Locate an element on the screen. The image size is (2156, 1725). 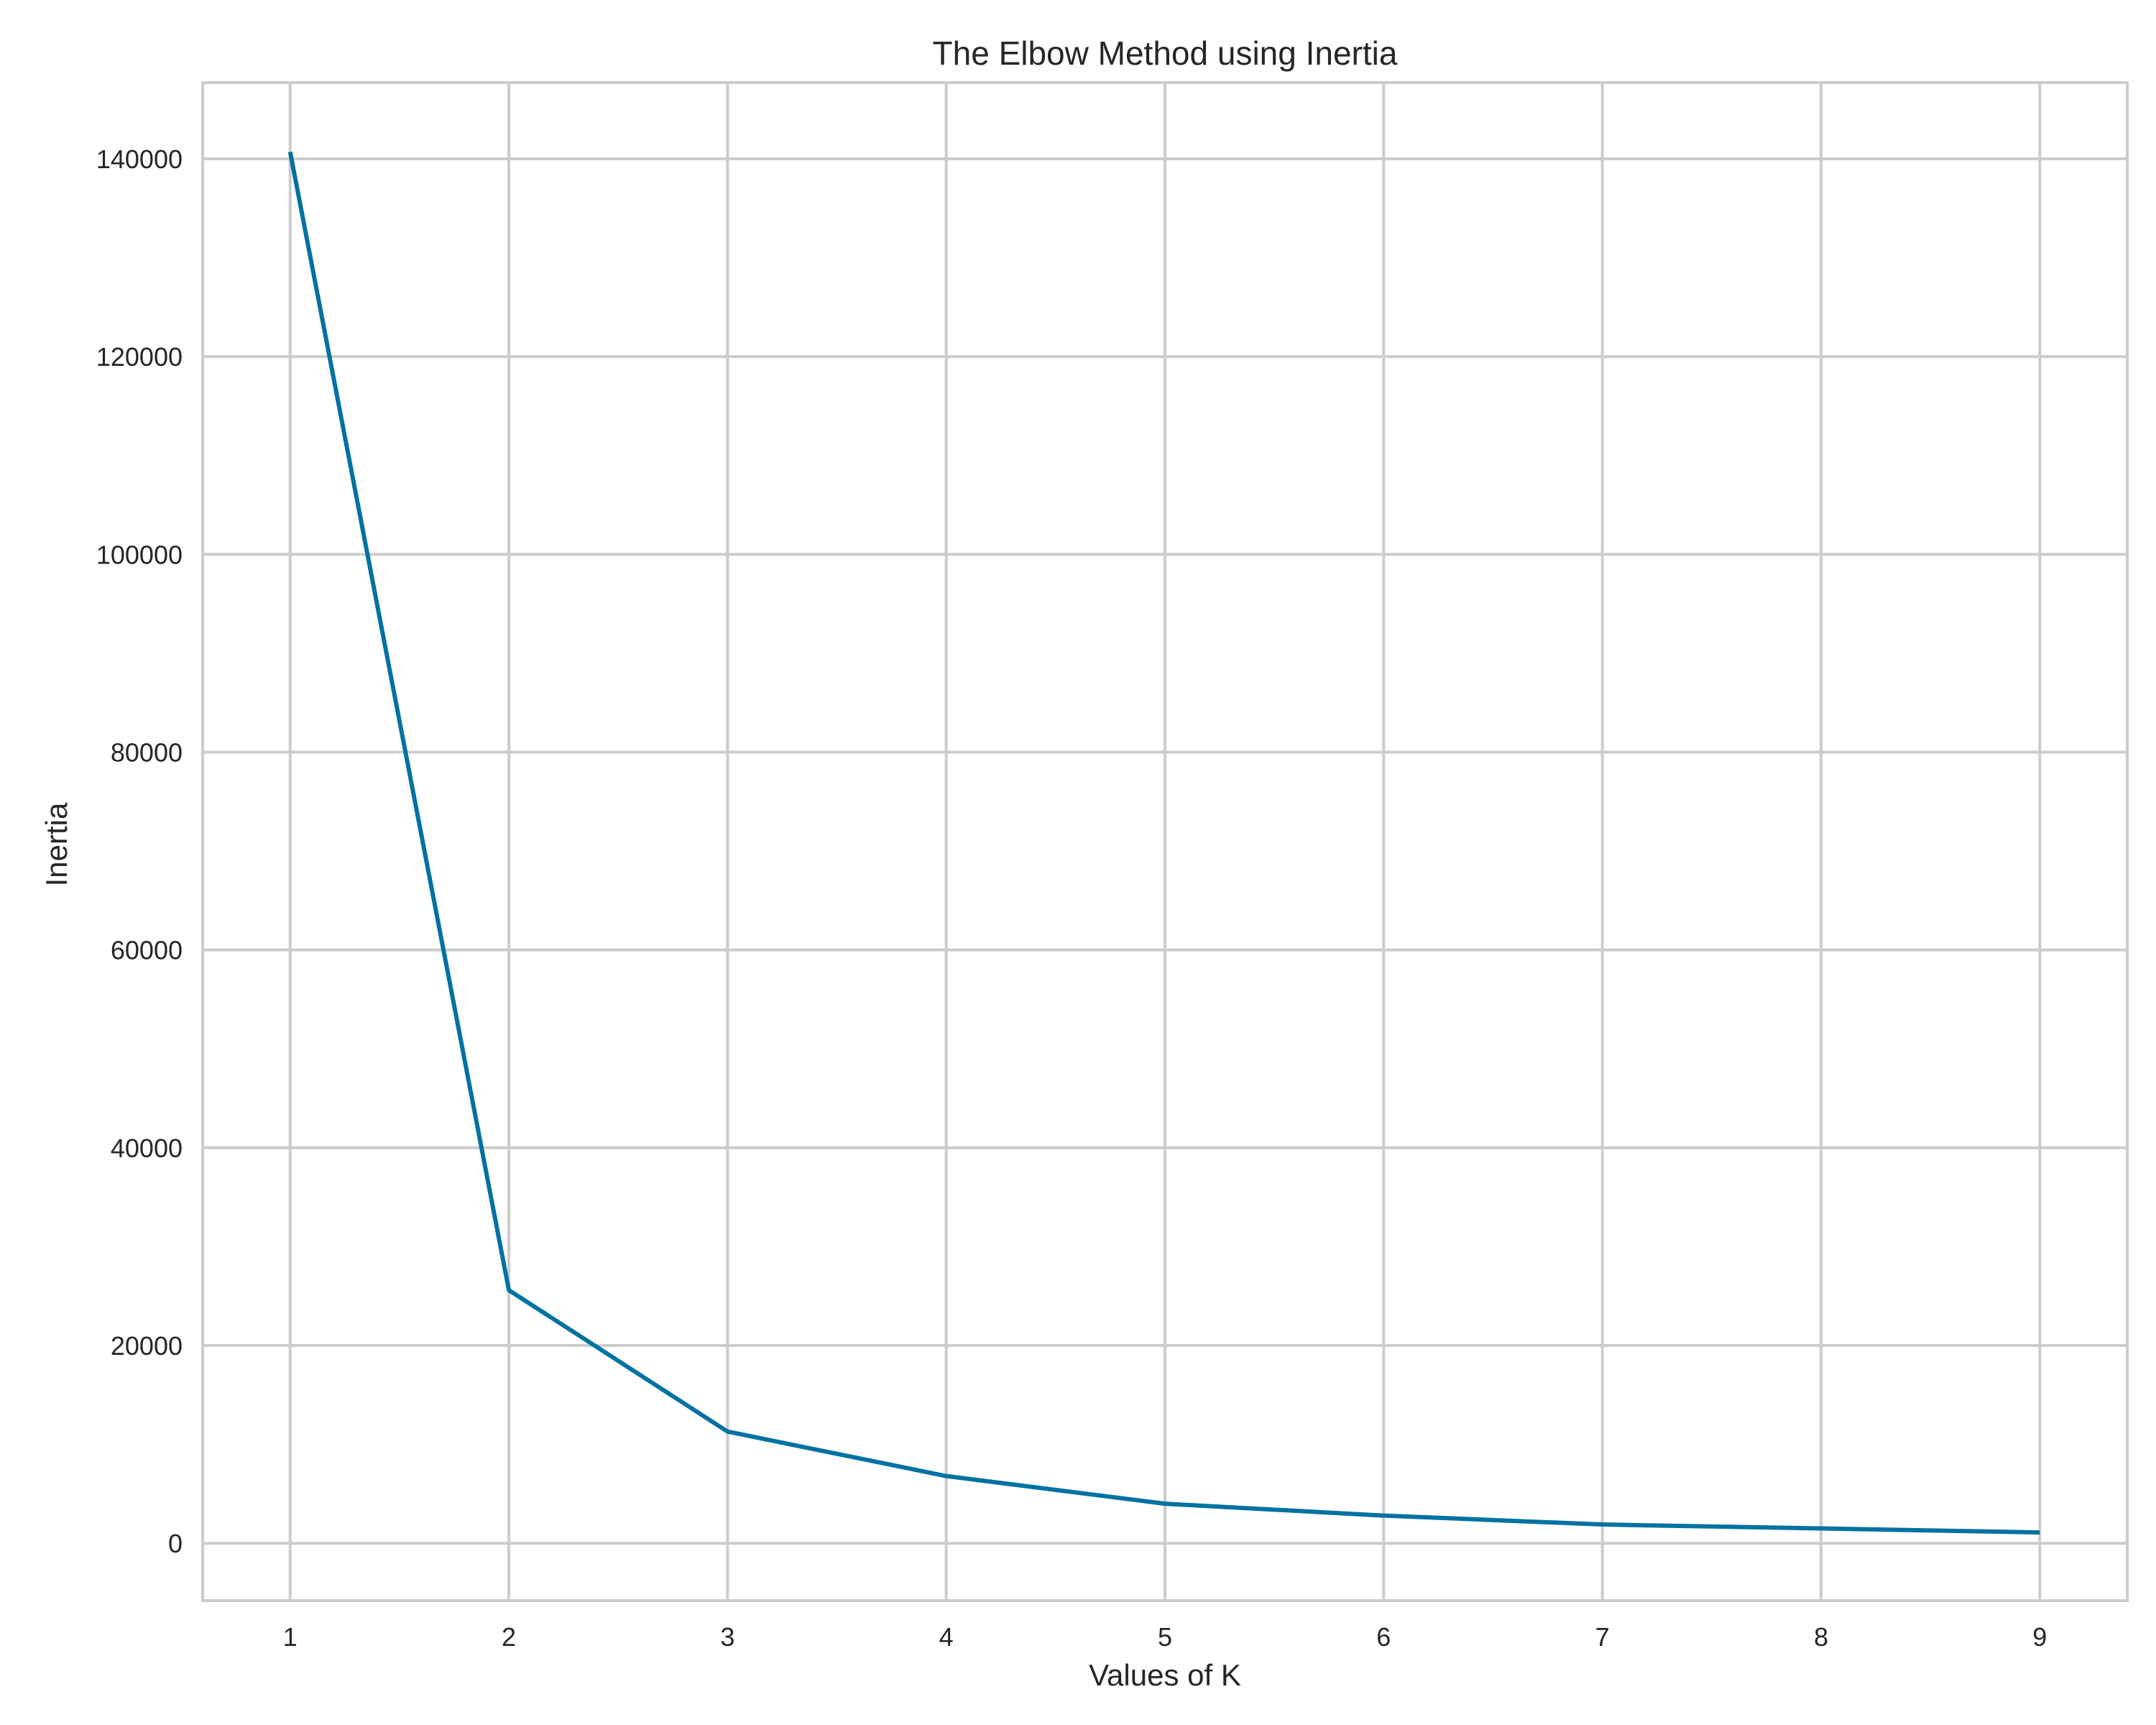
x-tick-label: 5 is located at coordinates (1165, 1637).